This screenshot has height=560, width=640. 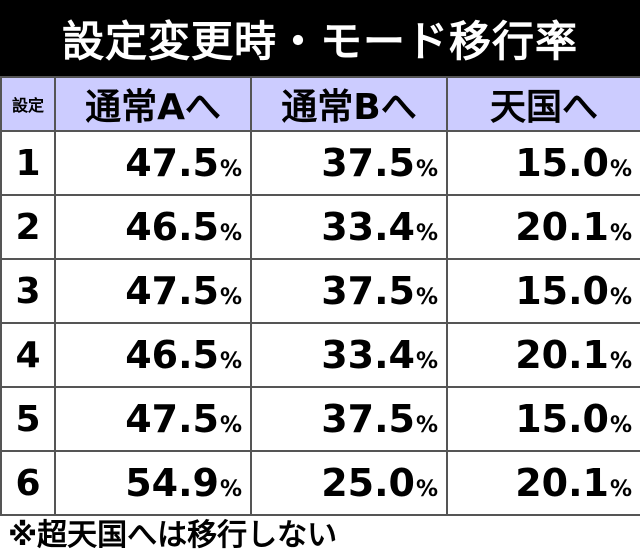 What do you see at coordinates (28, 419) in the screenshot?
I see `setting-cell: 5` at bounding box center [28, 419].